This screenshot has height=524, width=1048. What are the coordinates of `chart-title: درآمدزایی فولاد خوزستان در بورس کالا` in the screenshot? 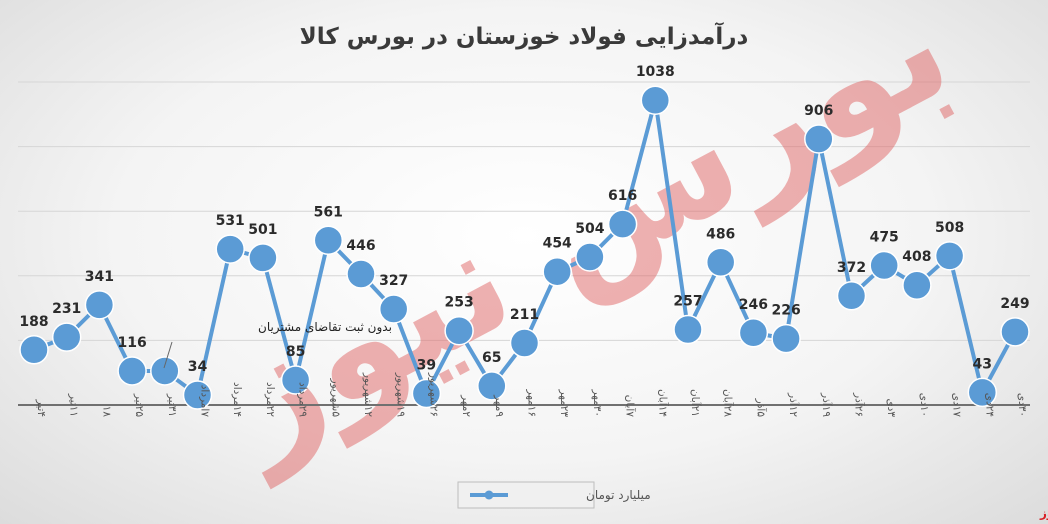 It's located at (524, 35).